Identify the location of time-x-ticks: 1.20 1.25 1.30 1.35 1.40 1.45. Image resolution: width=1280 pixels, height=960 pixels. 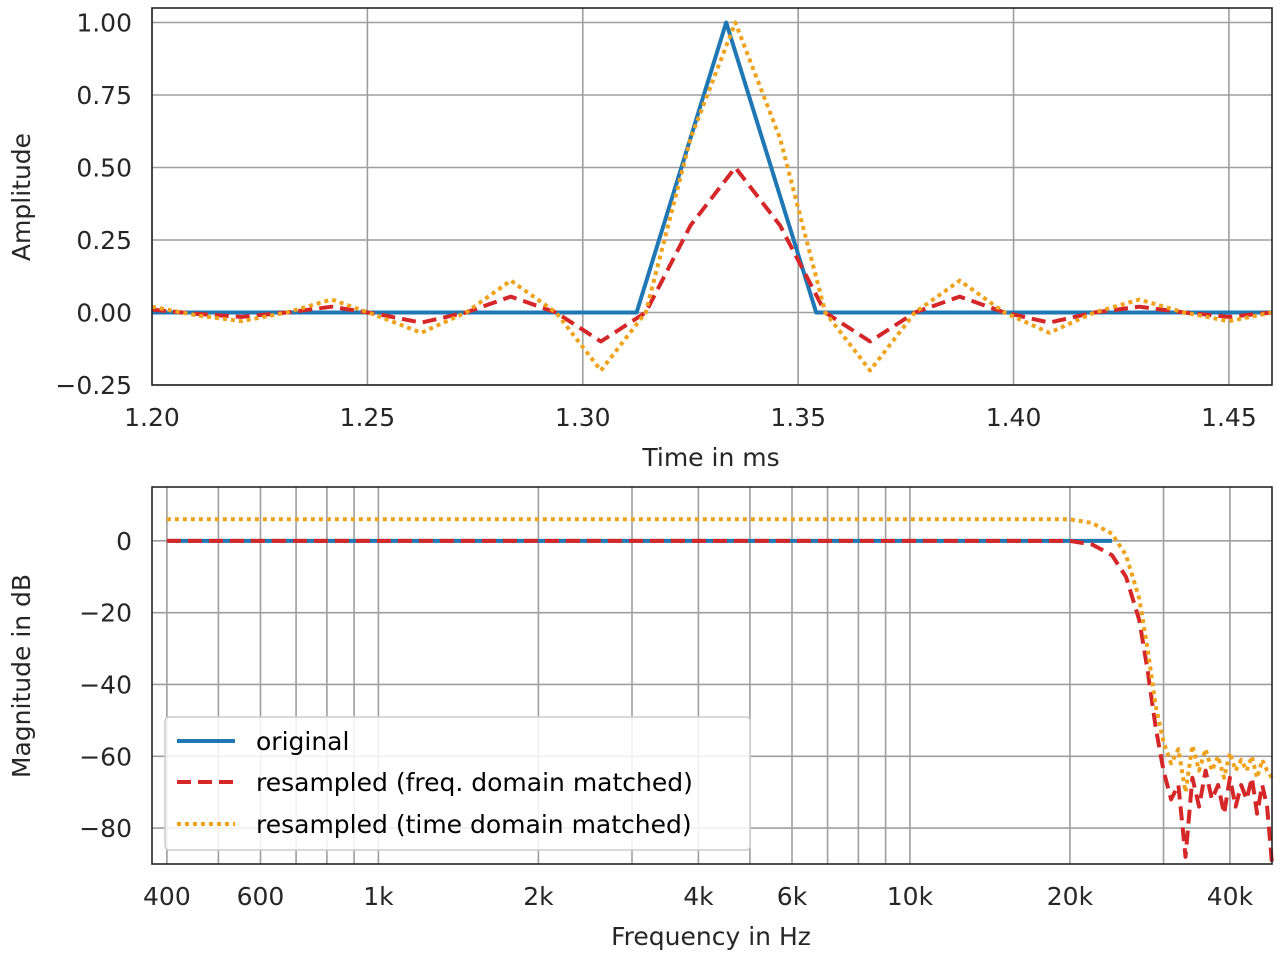
(690, 417).